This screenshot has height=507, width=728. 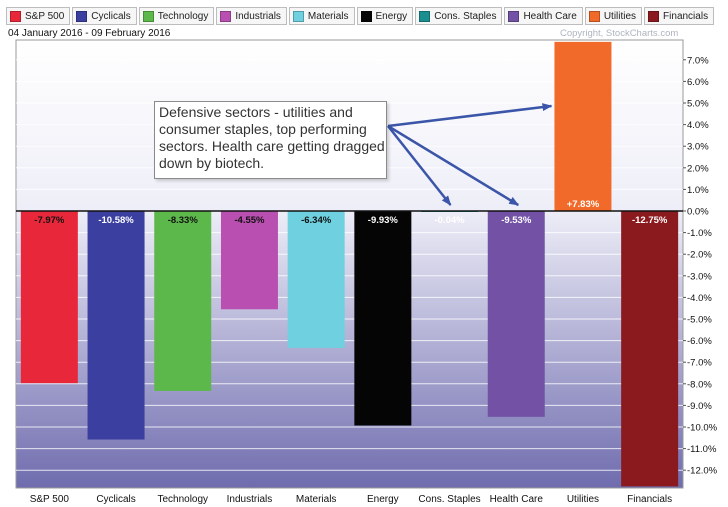 What do you see at coordinates (702, 471) in the screenshot?
I see `y-tick-label: -12.0%` at bounding box center [702, 471].